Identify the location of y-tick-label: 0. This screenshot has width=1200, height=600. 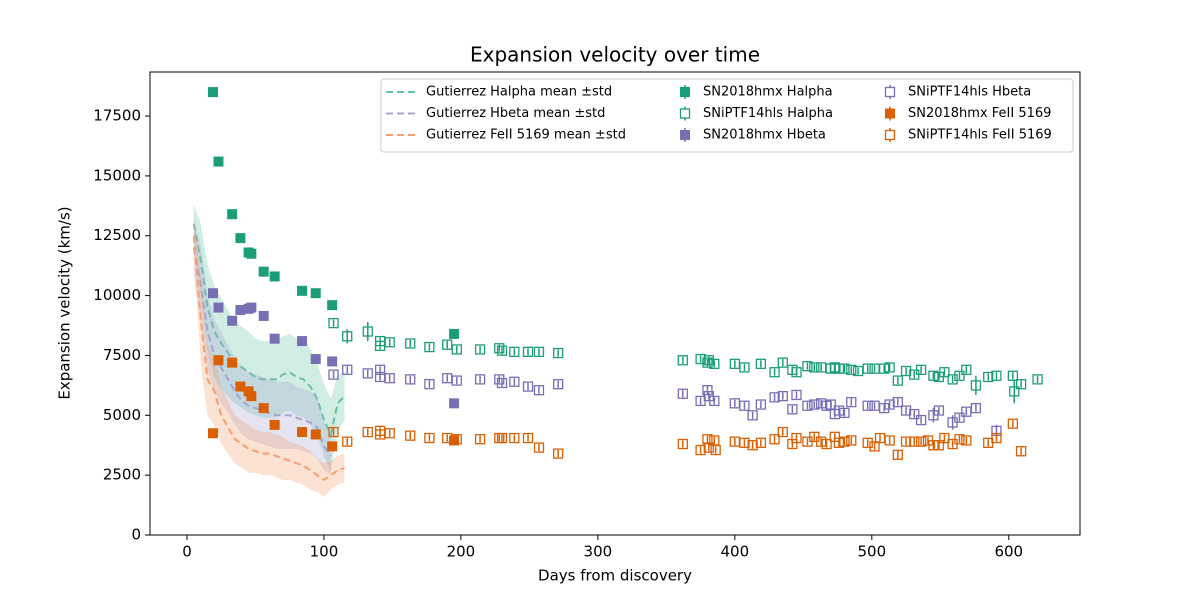
(136, 535).